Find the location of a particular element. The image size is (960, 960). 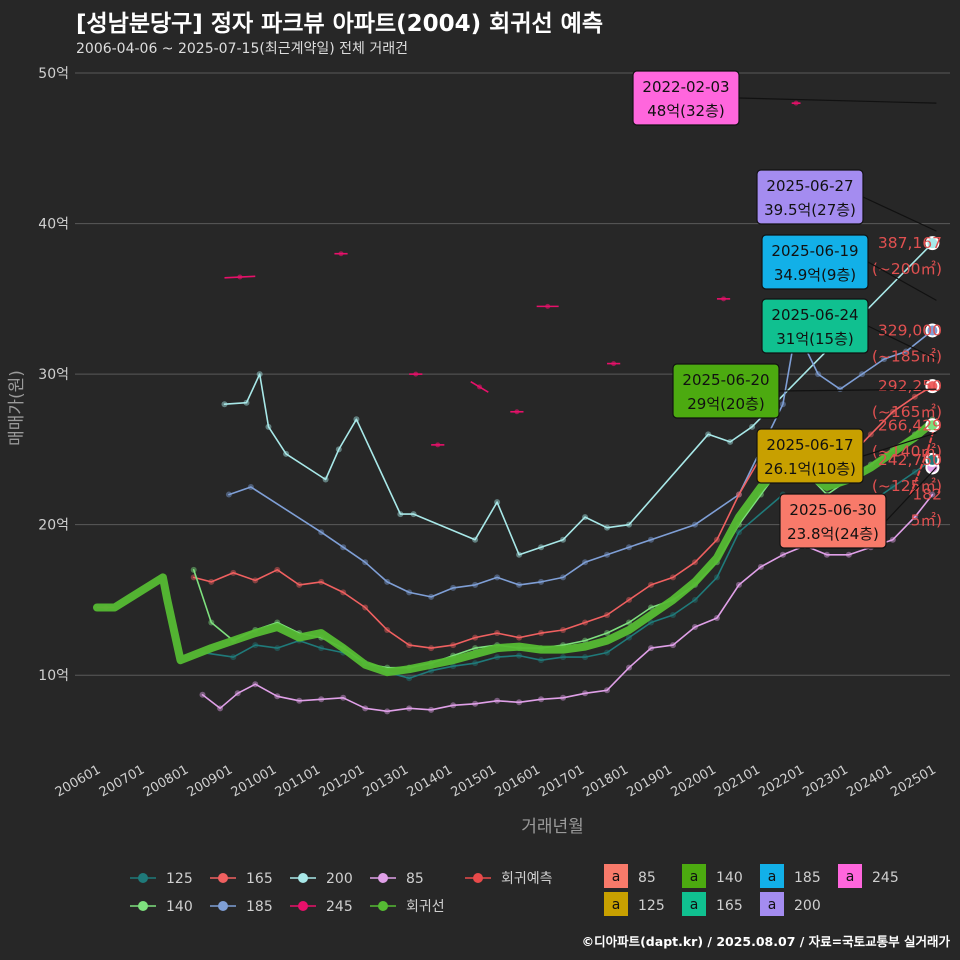

legend-box-label: 200 is located at coordinates (807, 906).